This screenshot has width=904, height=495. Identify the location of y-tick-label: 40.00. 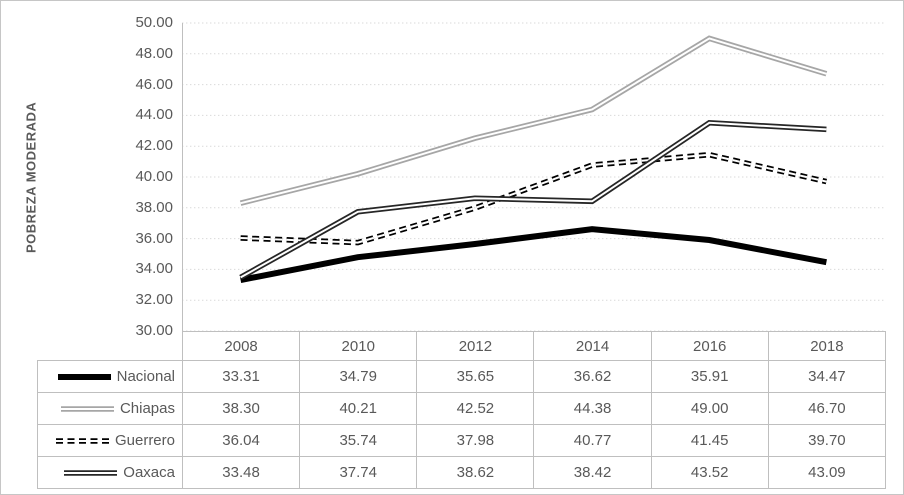
(154, 176).